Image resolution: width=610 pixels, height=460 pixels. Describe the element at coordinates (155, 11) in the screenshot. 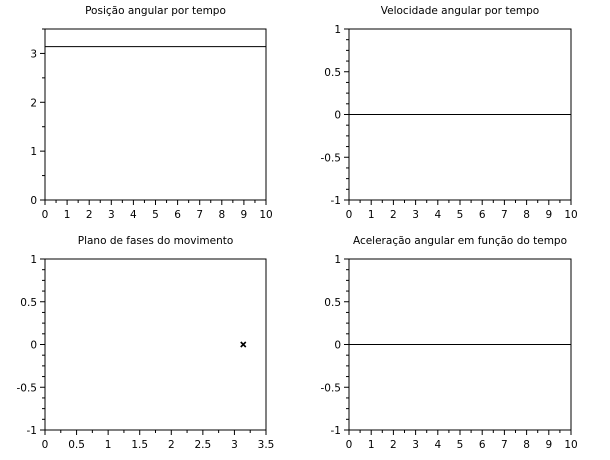

I see `chart-title: Posição angular por tempo` at that location.